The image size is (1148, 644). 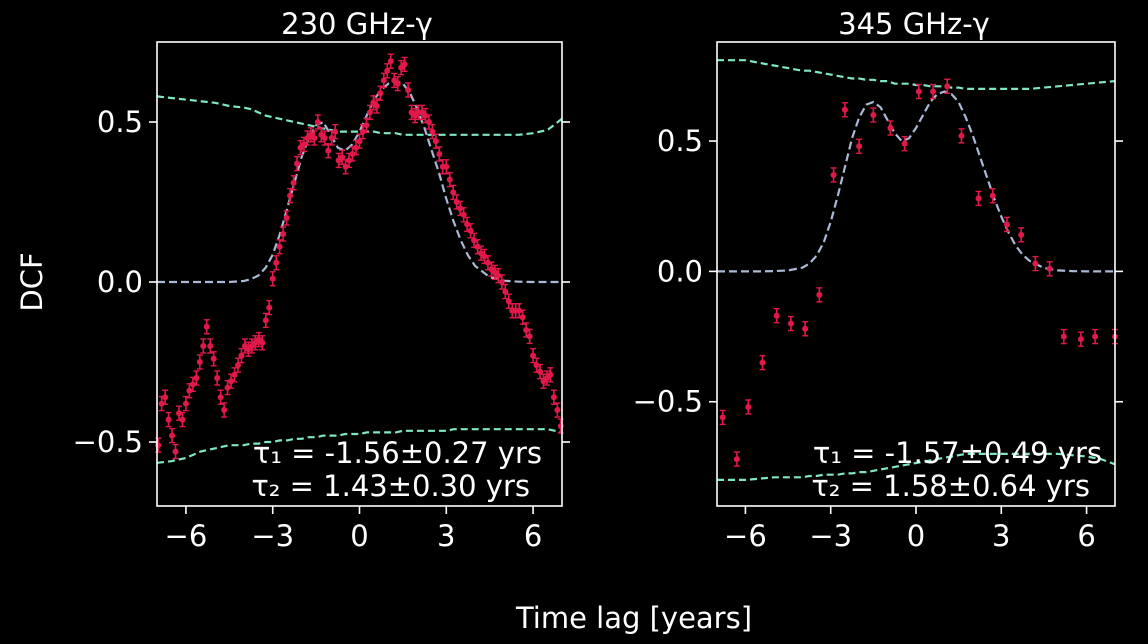 I want to click on panel-230ghz-tau2: τ₂ = 1.43±0.30 yrs, so click(x=390, y=486).